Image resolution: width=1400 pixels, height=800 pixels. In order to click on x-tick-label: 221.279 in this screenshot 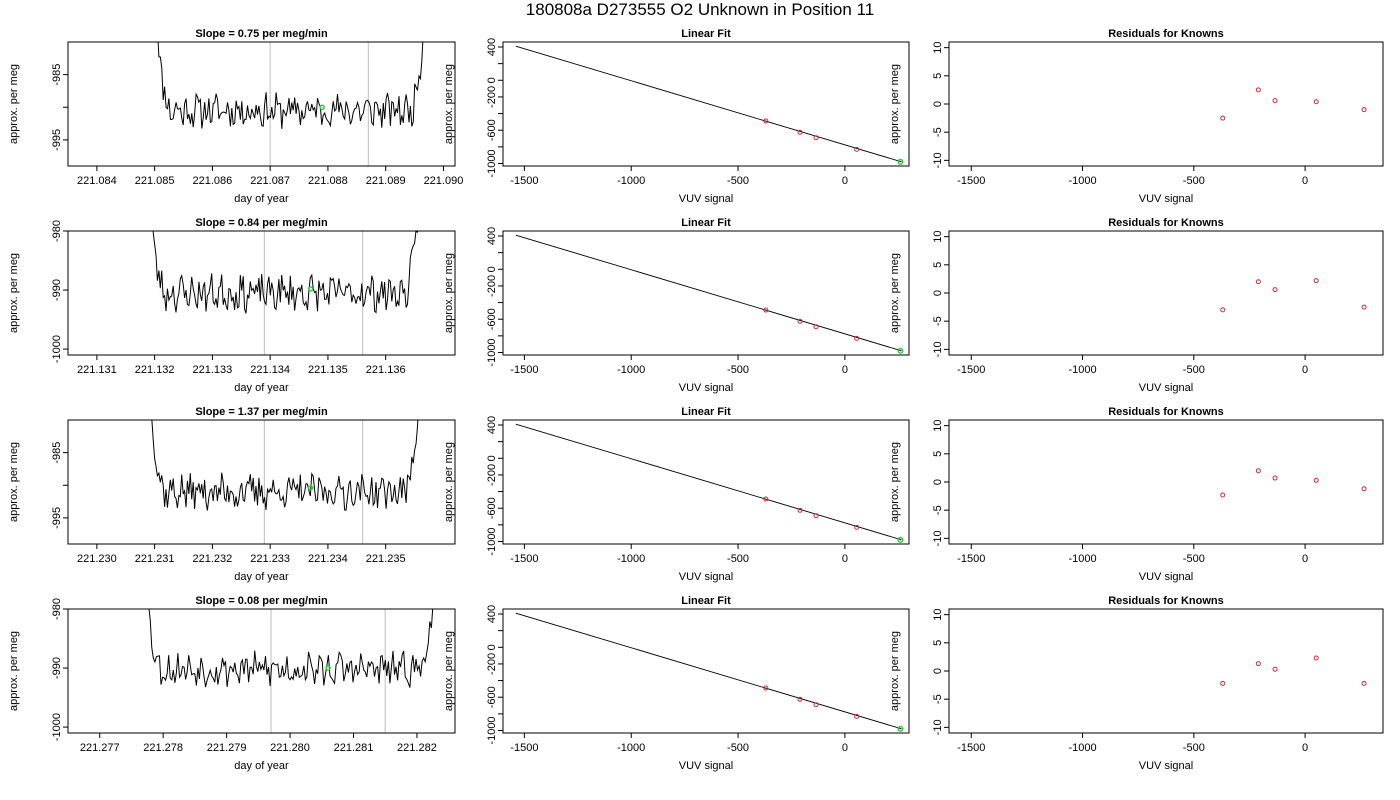, I will do `click(227, 748)`.